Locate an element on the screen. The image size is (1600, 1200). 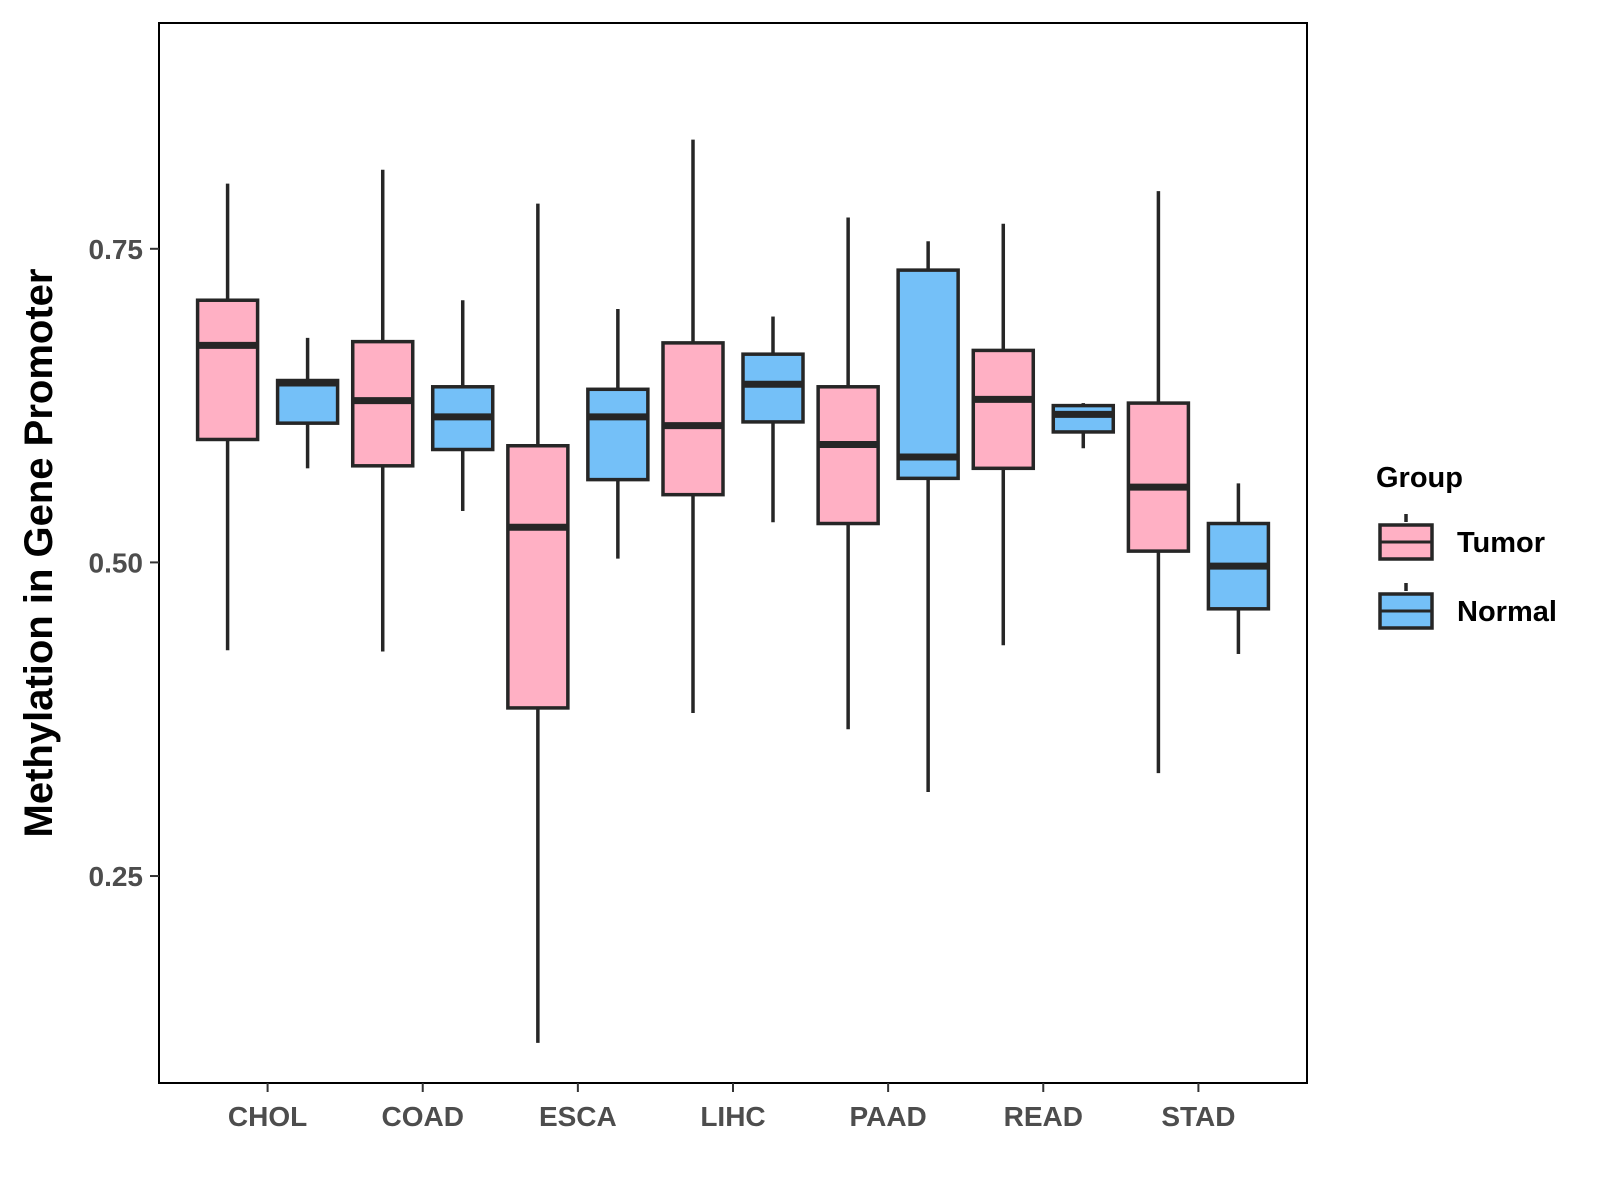
y-tick-label: 0.25 is located at coordinates (116, 876).